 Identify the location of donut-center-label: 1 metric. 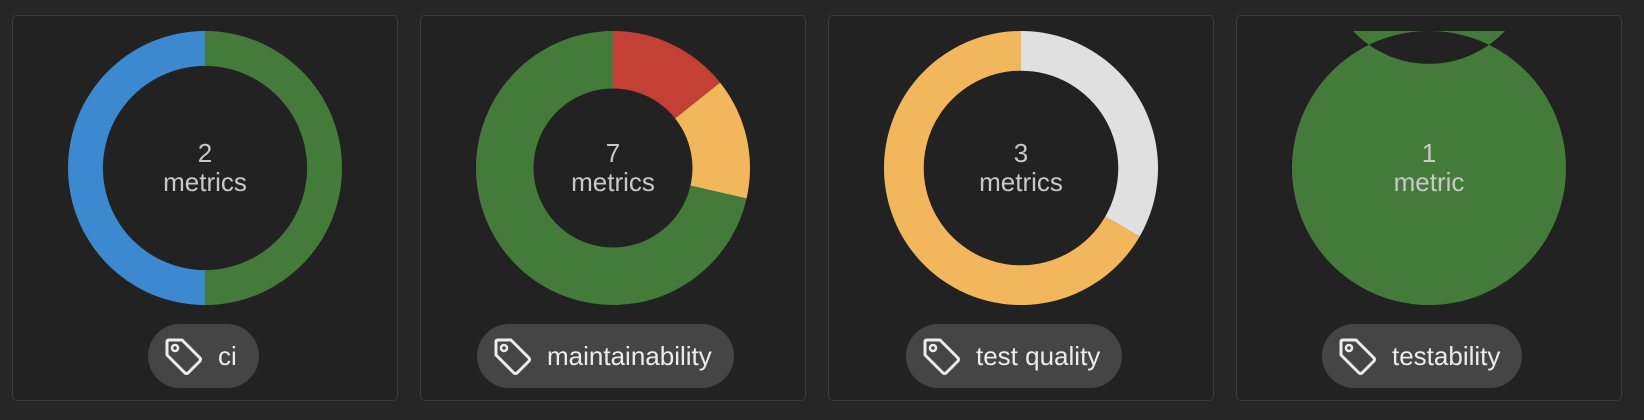
(1429, 168).